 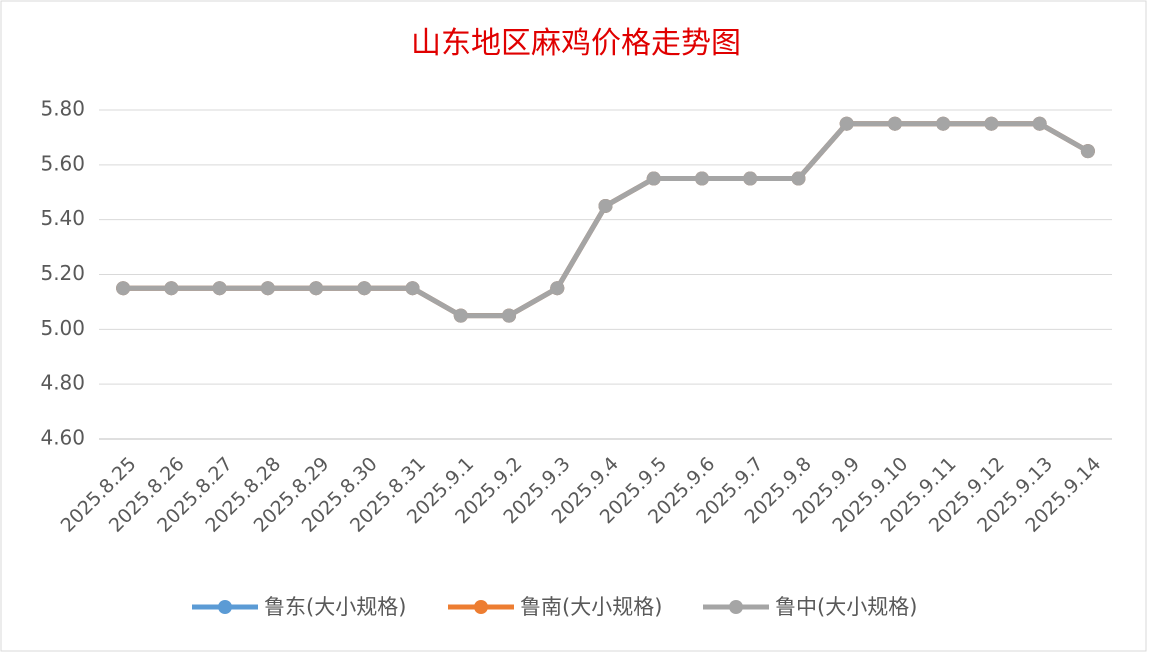 What do you see at coordinates (62, 218) in the screenshot?
I see `y-tick-label: 5.40` at bounding box center [62, 218].